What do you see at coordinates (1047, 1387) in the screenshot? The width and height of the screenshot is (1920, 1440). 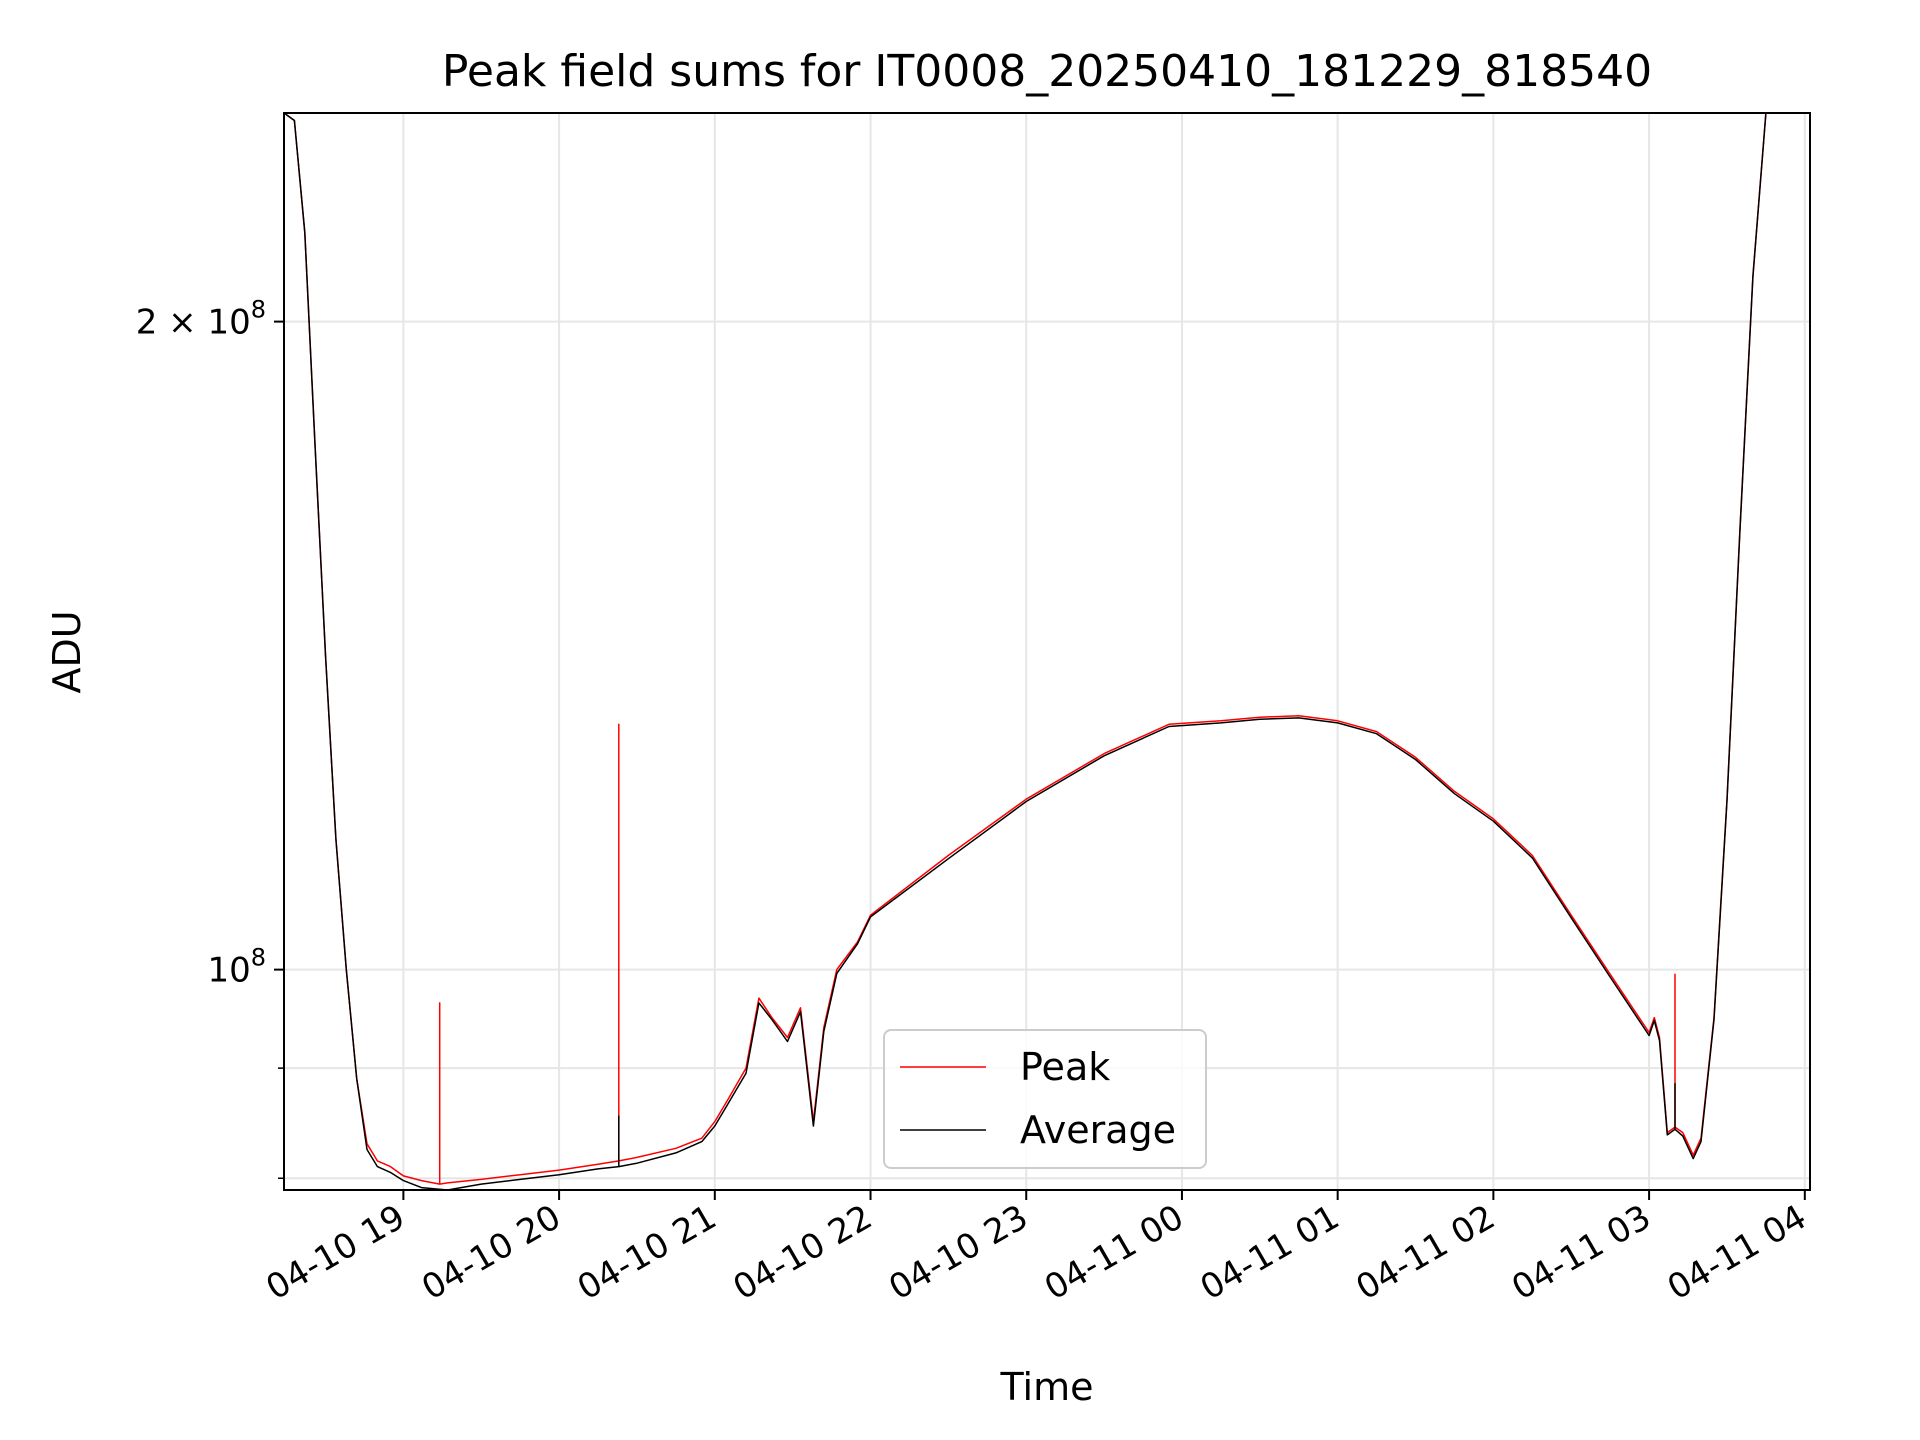 I see `x-axis-label: Time` at bounding box center [1047, 1387].